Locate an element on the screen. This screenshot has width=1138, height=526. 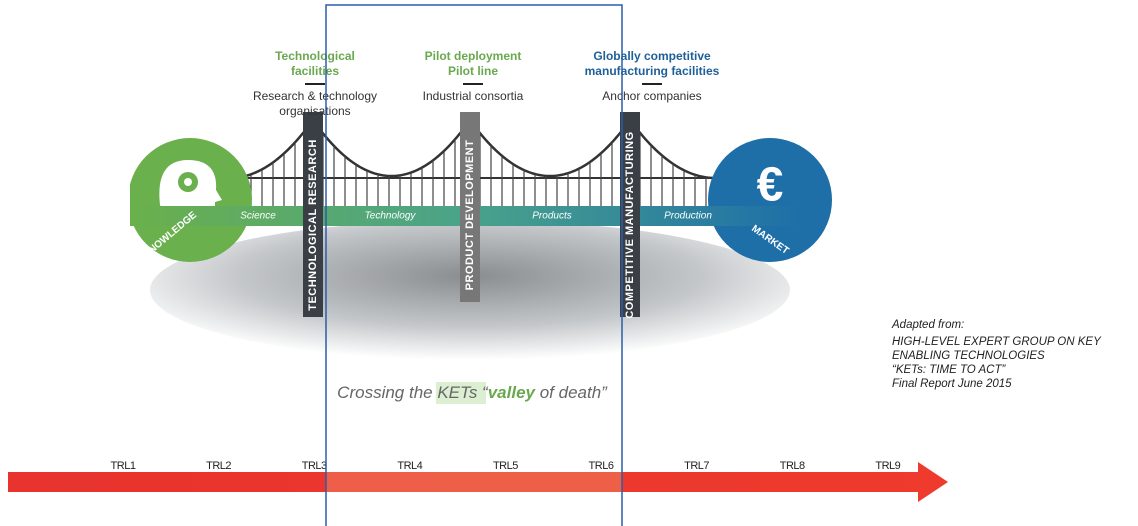
stage-actor: Research & technology is located at coordinates (315, 96).